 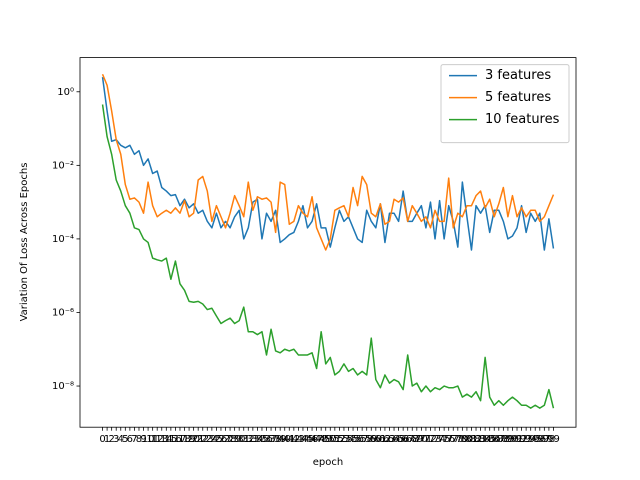 I want to click on x-tick-label: 44, so click(x=303, y=439).